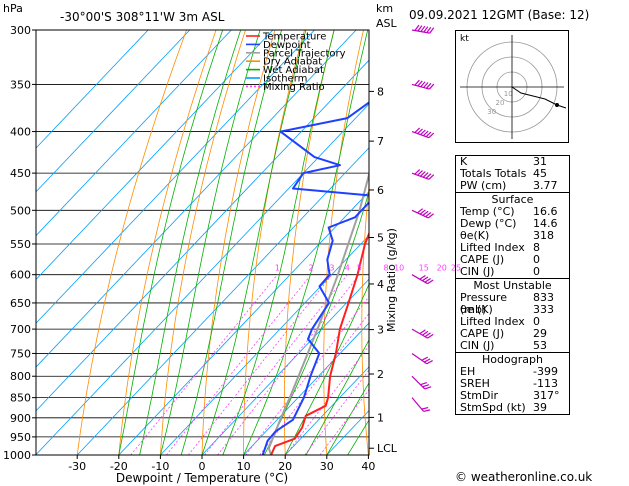 This screenshot has height=486, width=629. I want to click on temperature-tick-label: -20, so click(119, 466).